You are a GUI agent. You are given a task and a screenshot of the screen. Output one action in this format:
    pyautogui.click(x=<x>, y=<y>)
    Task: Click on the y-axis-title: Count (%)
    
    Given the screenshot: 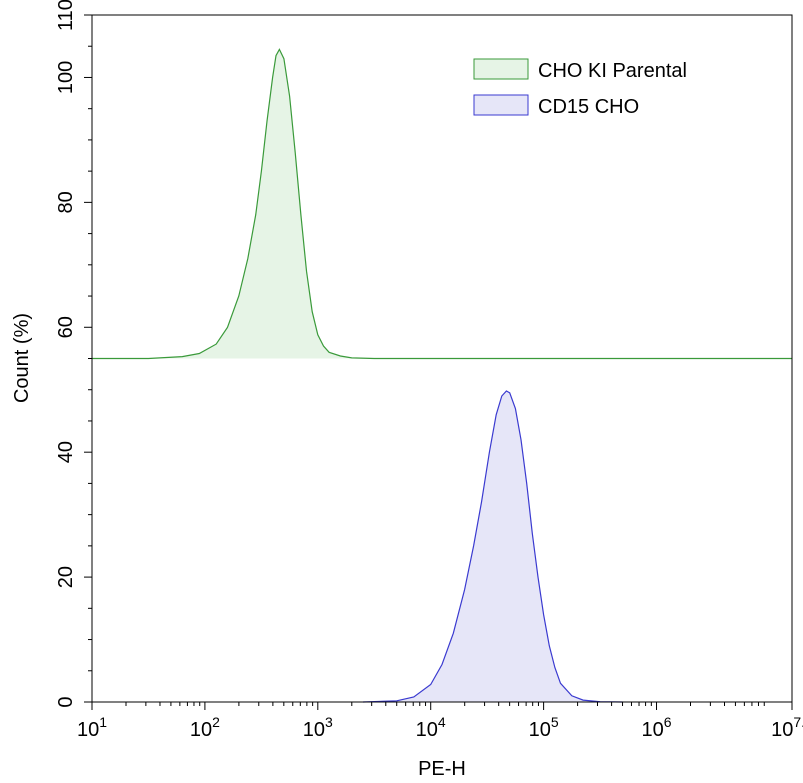 What is the action you would take?
    pyautogui.click(x=22, y=358)
    